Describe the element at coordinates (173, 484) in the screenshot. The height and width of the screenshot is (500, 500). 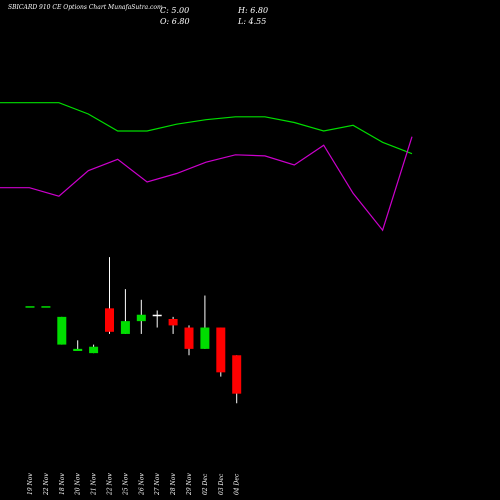
I see `x-tick-label: 28 Nov` at that location.